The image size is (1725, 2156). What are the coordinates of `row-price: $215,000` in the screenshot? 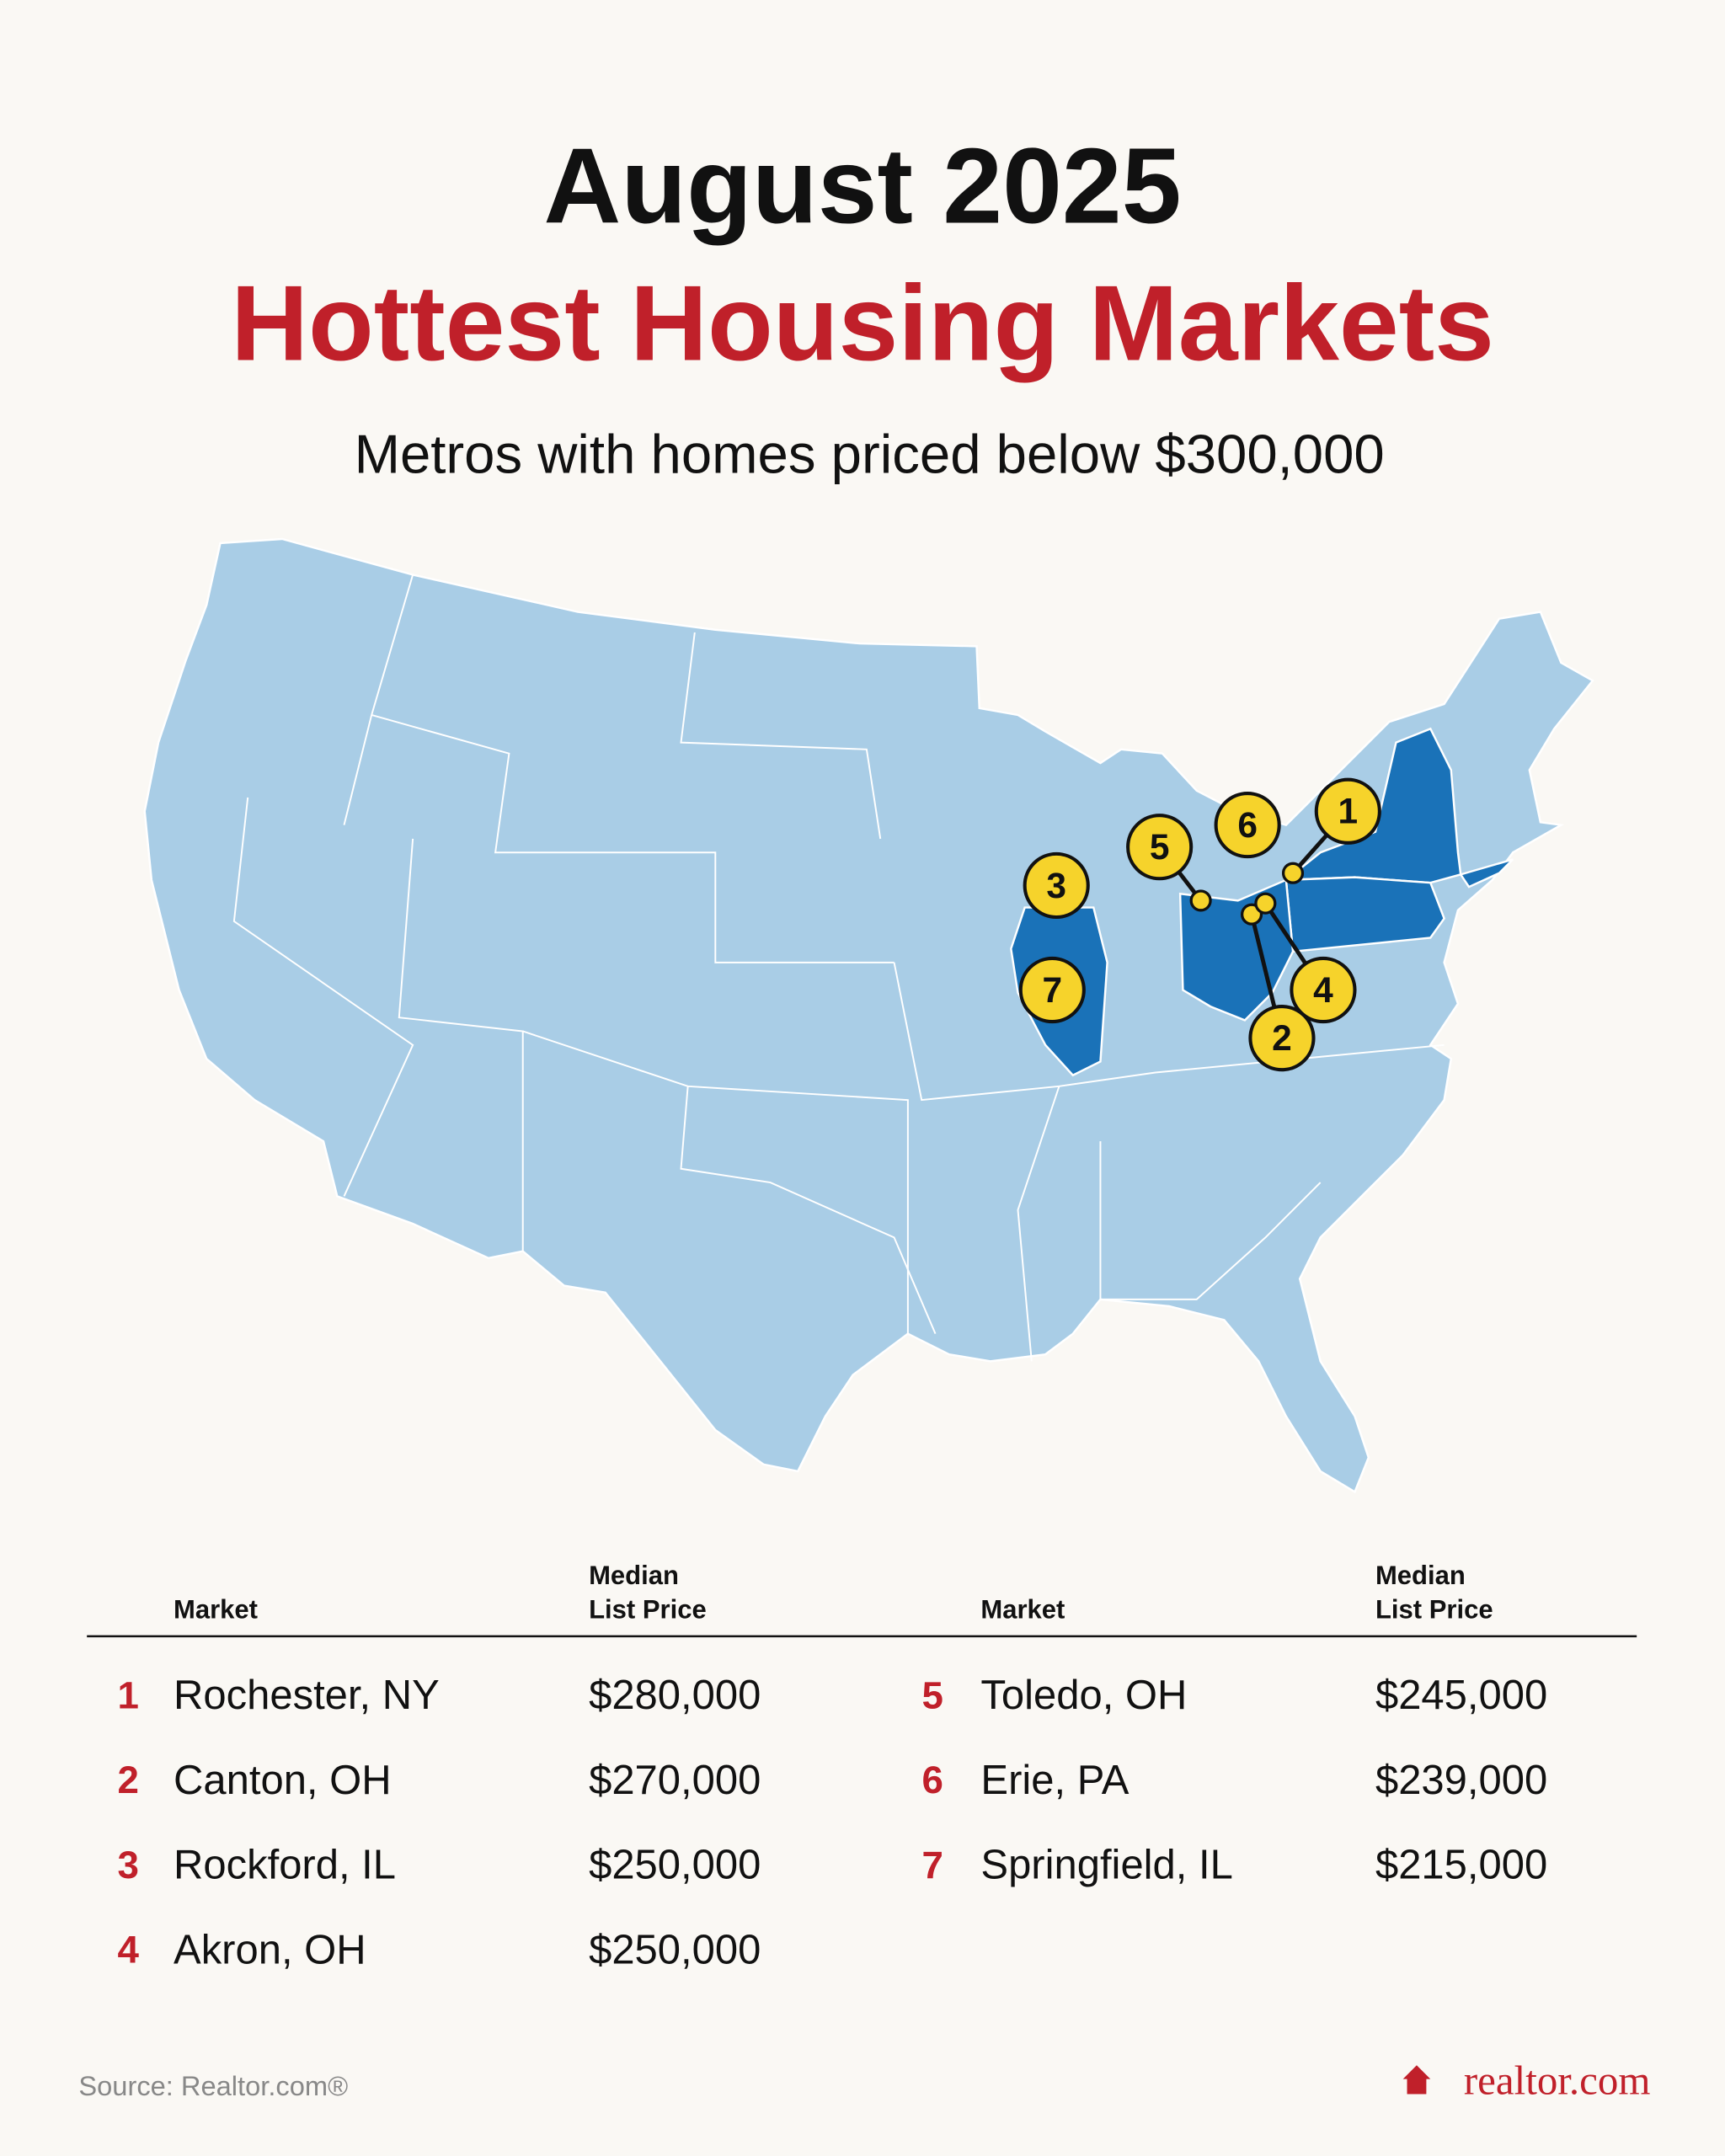 It's located at (1461, 1865).